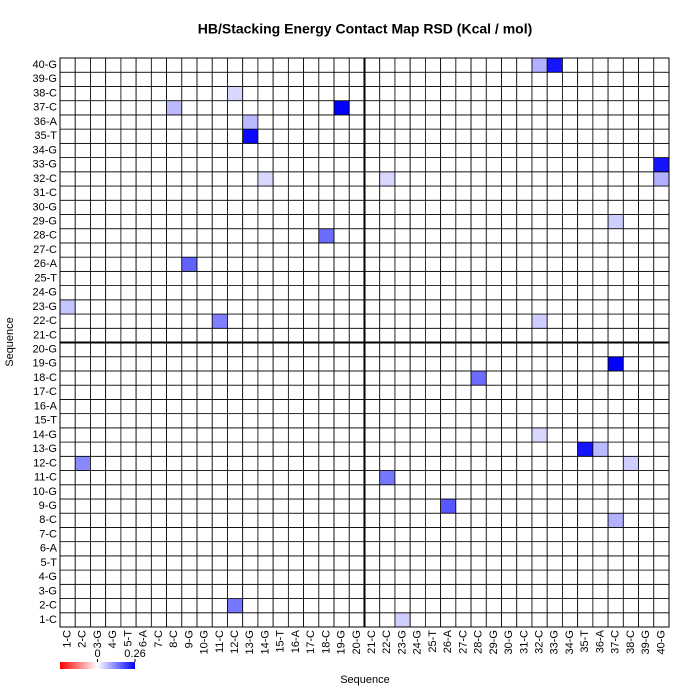 Image resolution: width=700 pixels, height=700 pixels. I want to click on y-tick-label: 37-C, so click(45, 108).